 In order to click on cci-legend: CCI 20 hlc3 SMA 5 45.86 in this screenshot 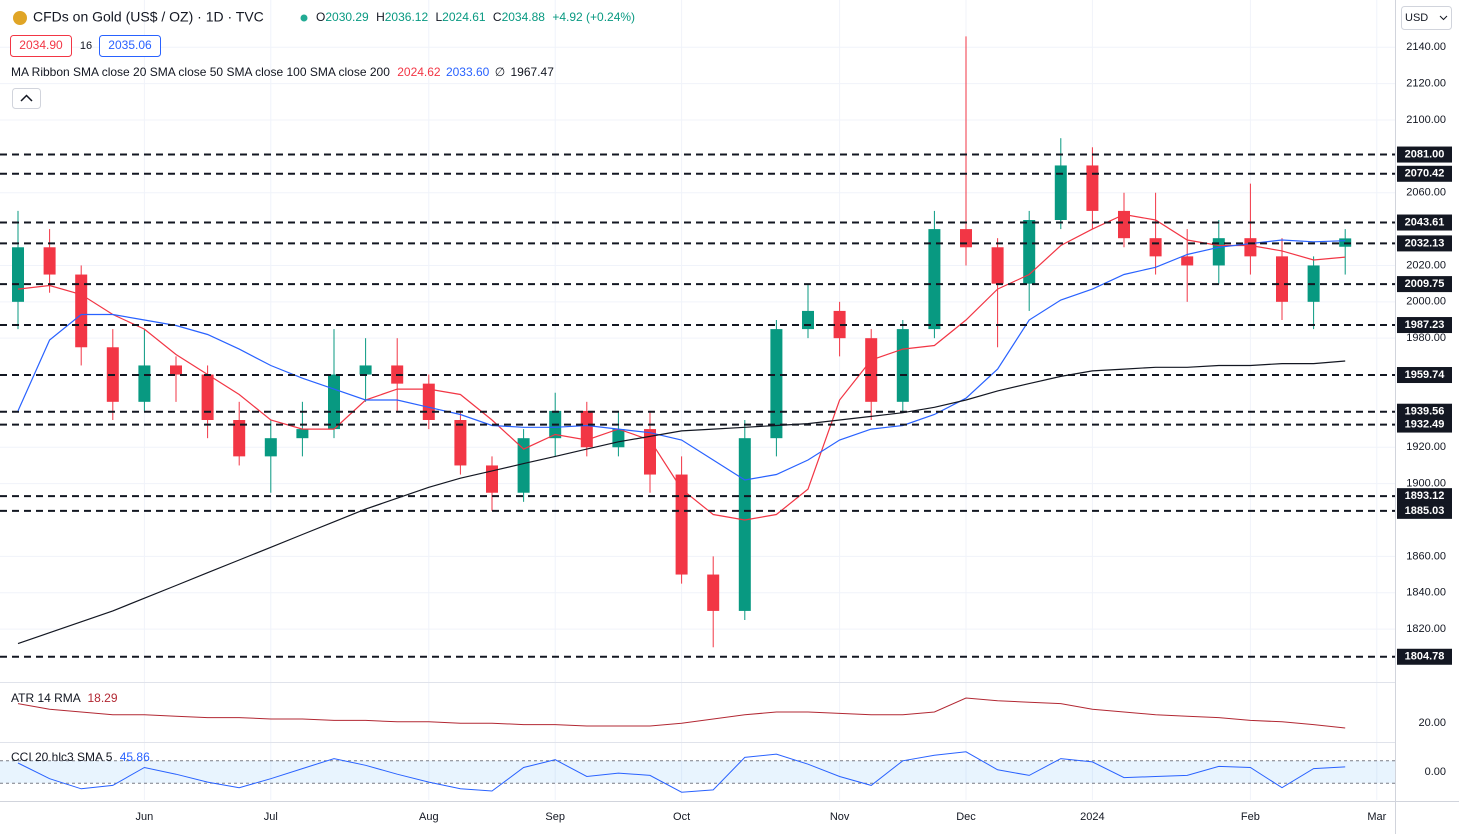, I will do `click(80, 757)`.